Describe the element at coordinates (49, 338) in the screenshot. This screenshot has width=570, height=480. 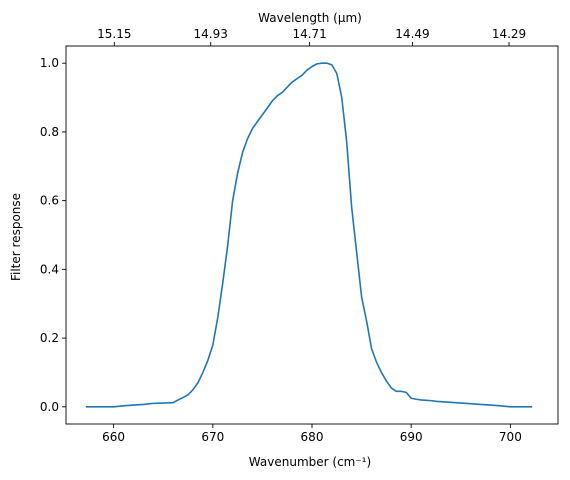
I see `y-tick-label: 0.2` at that location.